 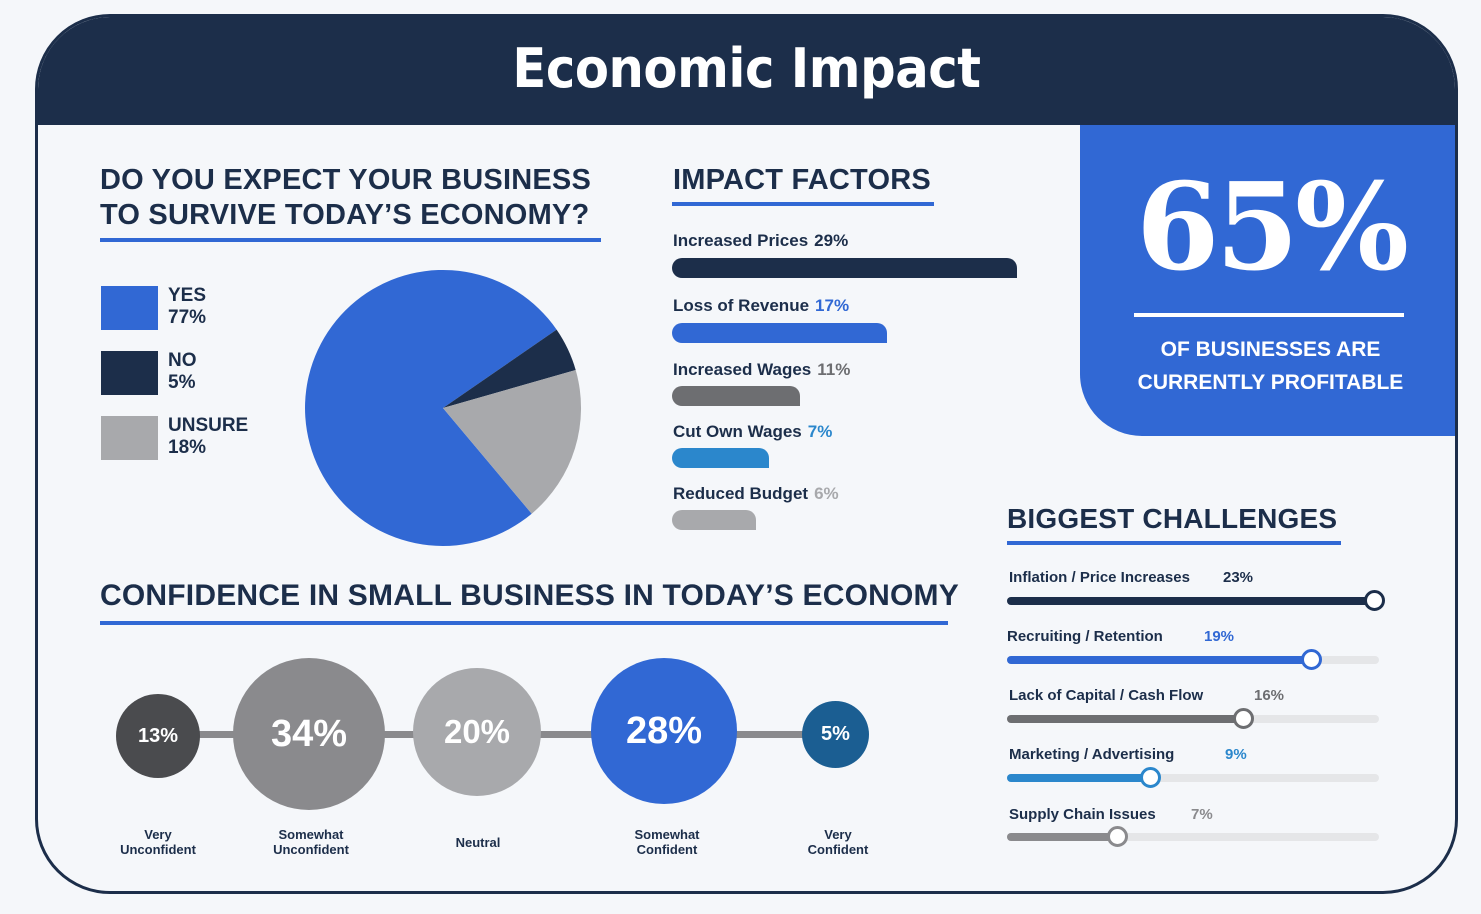 I want to click on impact-item-cut-own-wages: Cut Own Wages 7%, so click(x=752, y=432).